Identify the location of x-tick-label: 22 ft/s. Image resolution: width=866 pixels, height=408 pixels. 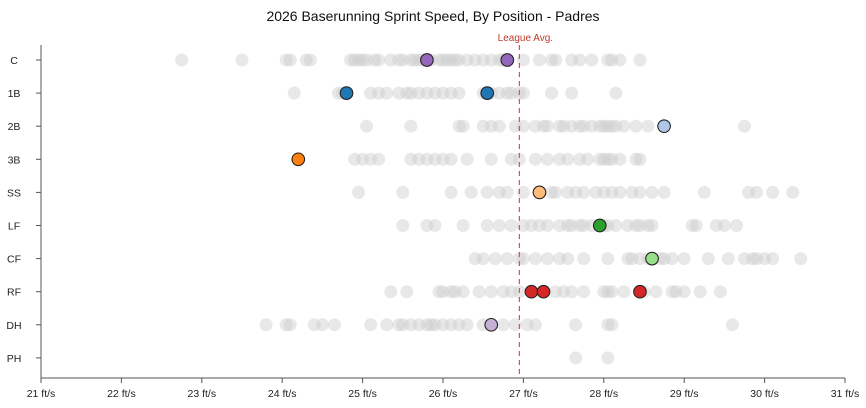
(121, 394).